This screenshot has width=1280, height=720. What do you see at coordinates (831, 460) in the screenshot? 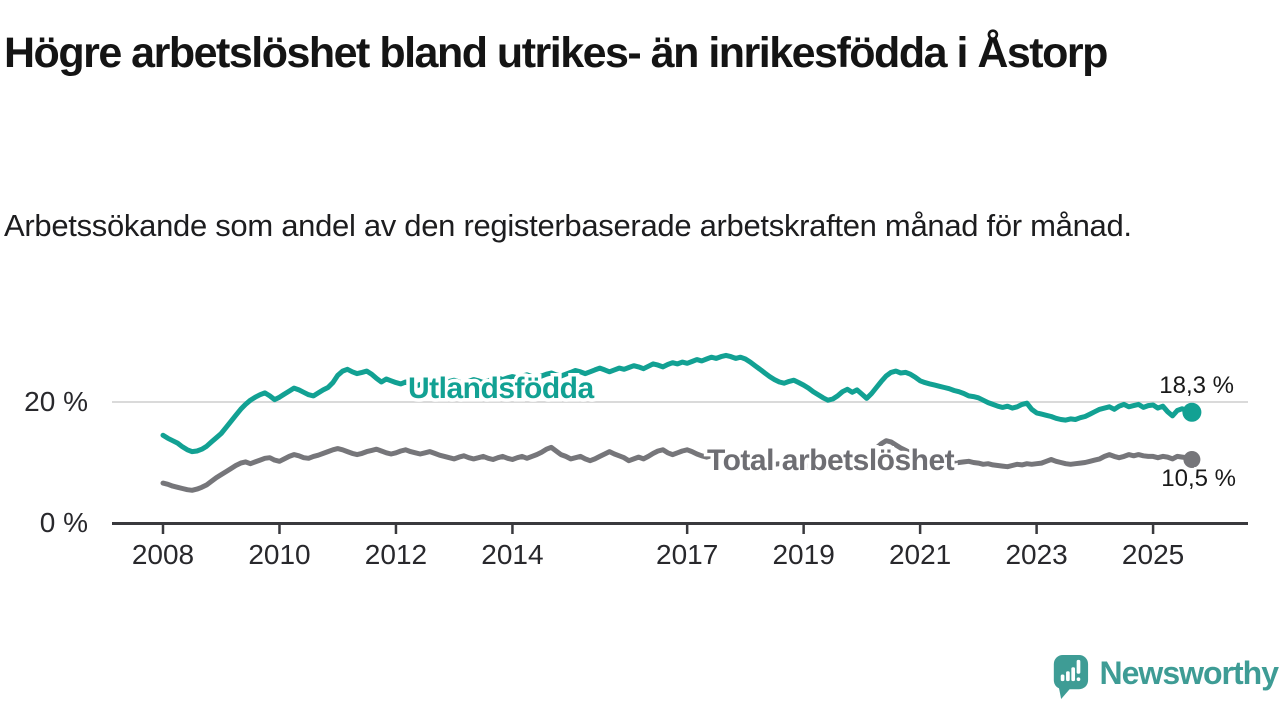
I see `series-label-total-arbetsloshet: Total arbetslöshet` at bounding box center [831, 460].